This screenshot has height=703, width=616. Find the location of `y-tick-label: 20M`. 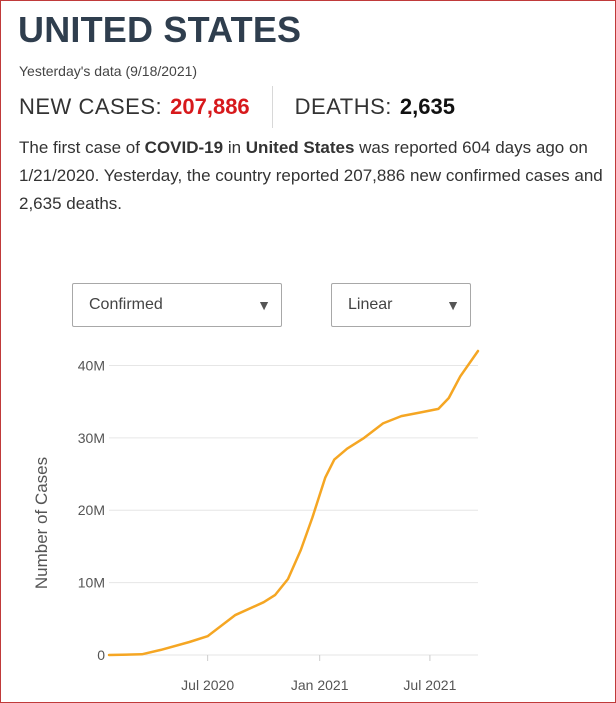

y-tick-label: 20M is located at coordinates (91, 510).